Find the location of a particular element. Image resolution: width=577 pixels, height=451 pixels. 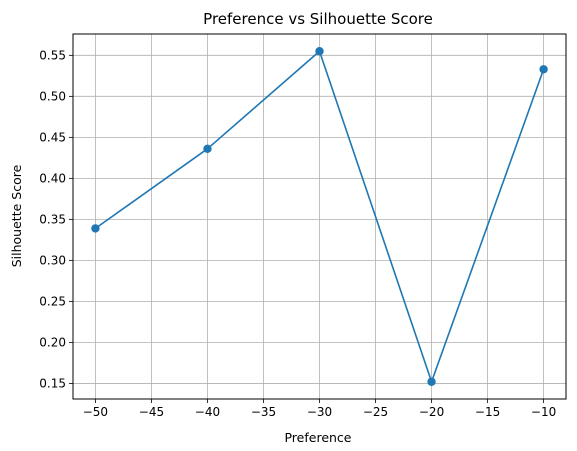

x-tick-label: −10 is located at coordinates (543, 412).